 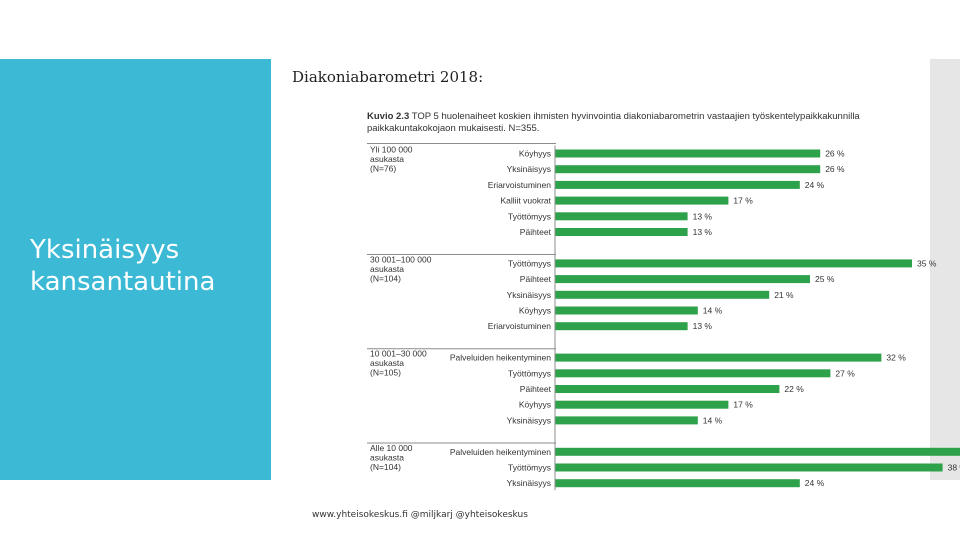 What do you see at coordinates (383, 169) in the screenshot?
I see `group-label: (N=76)` at bounding box center [383, 169].